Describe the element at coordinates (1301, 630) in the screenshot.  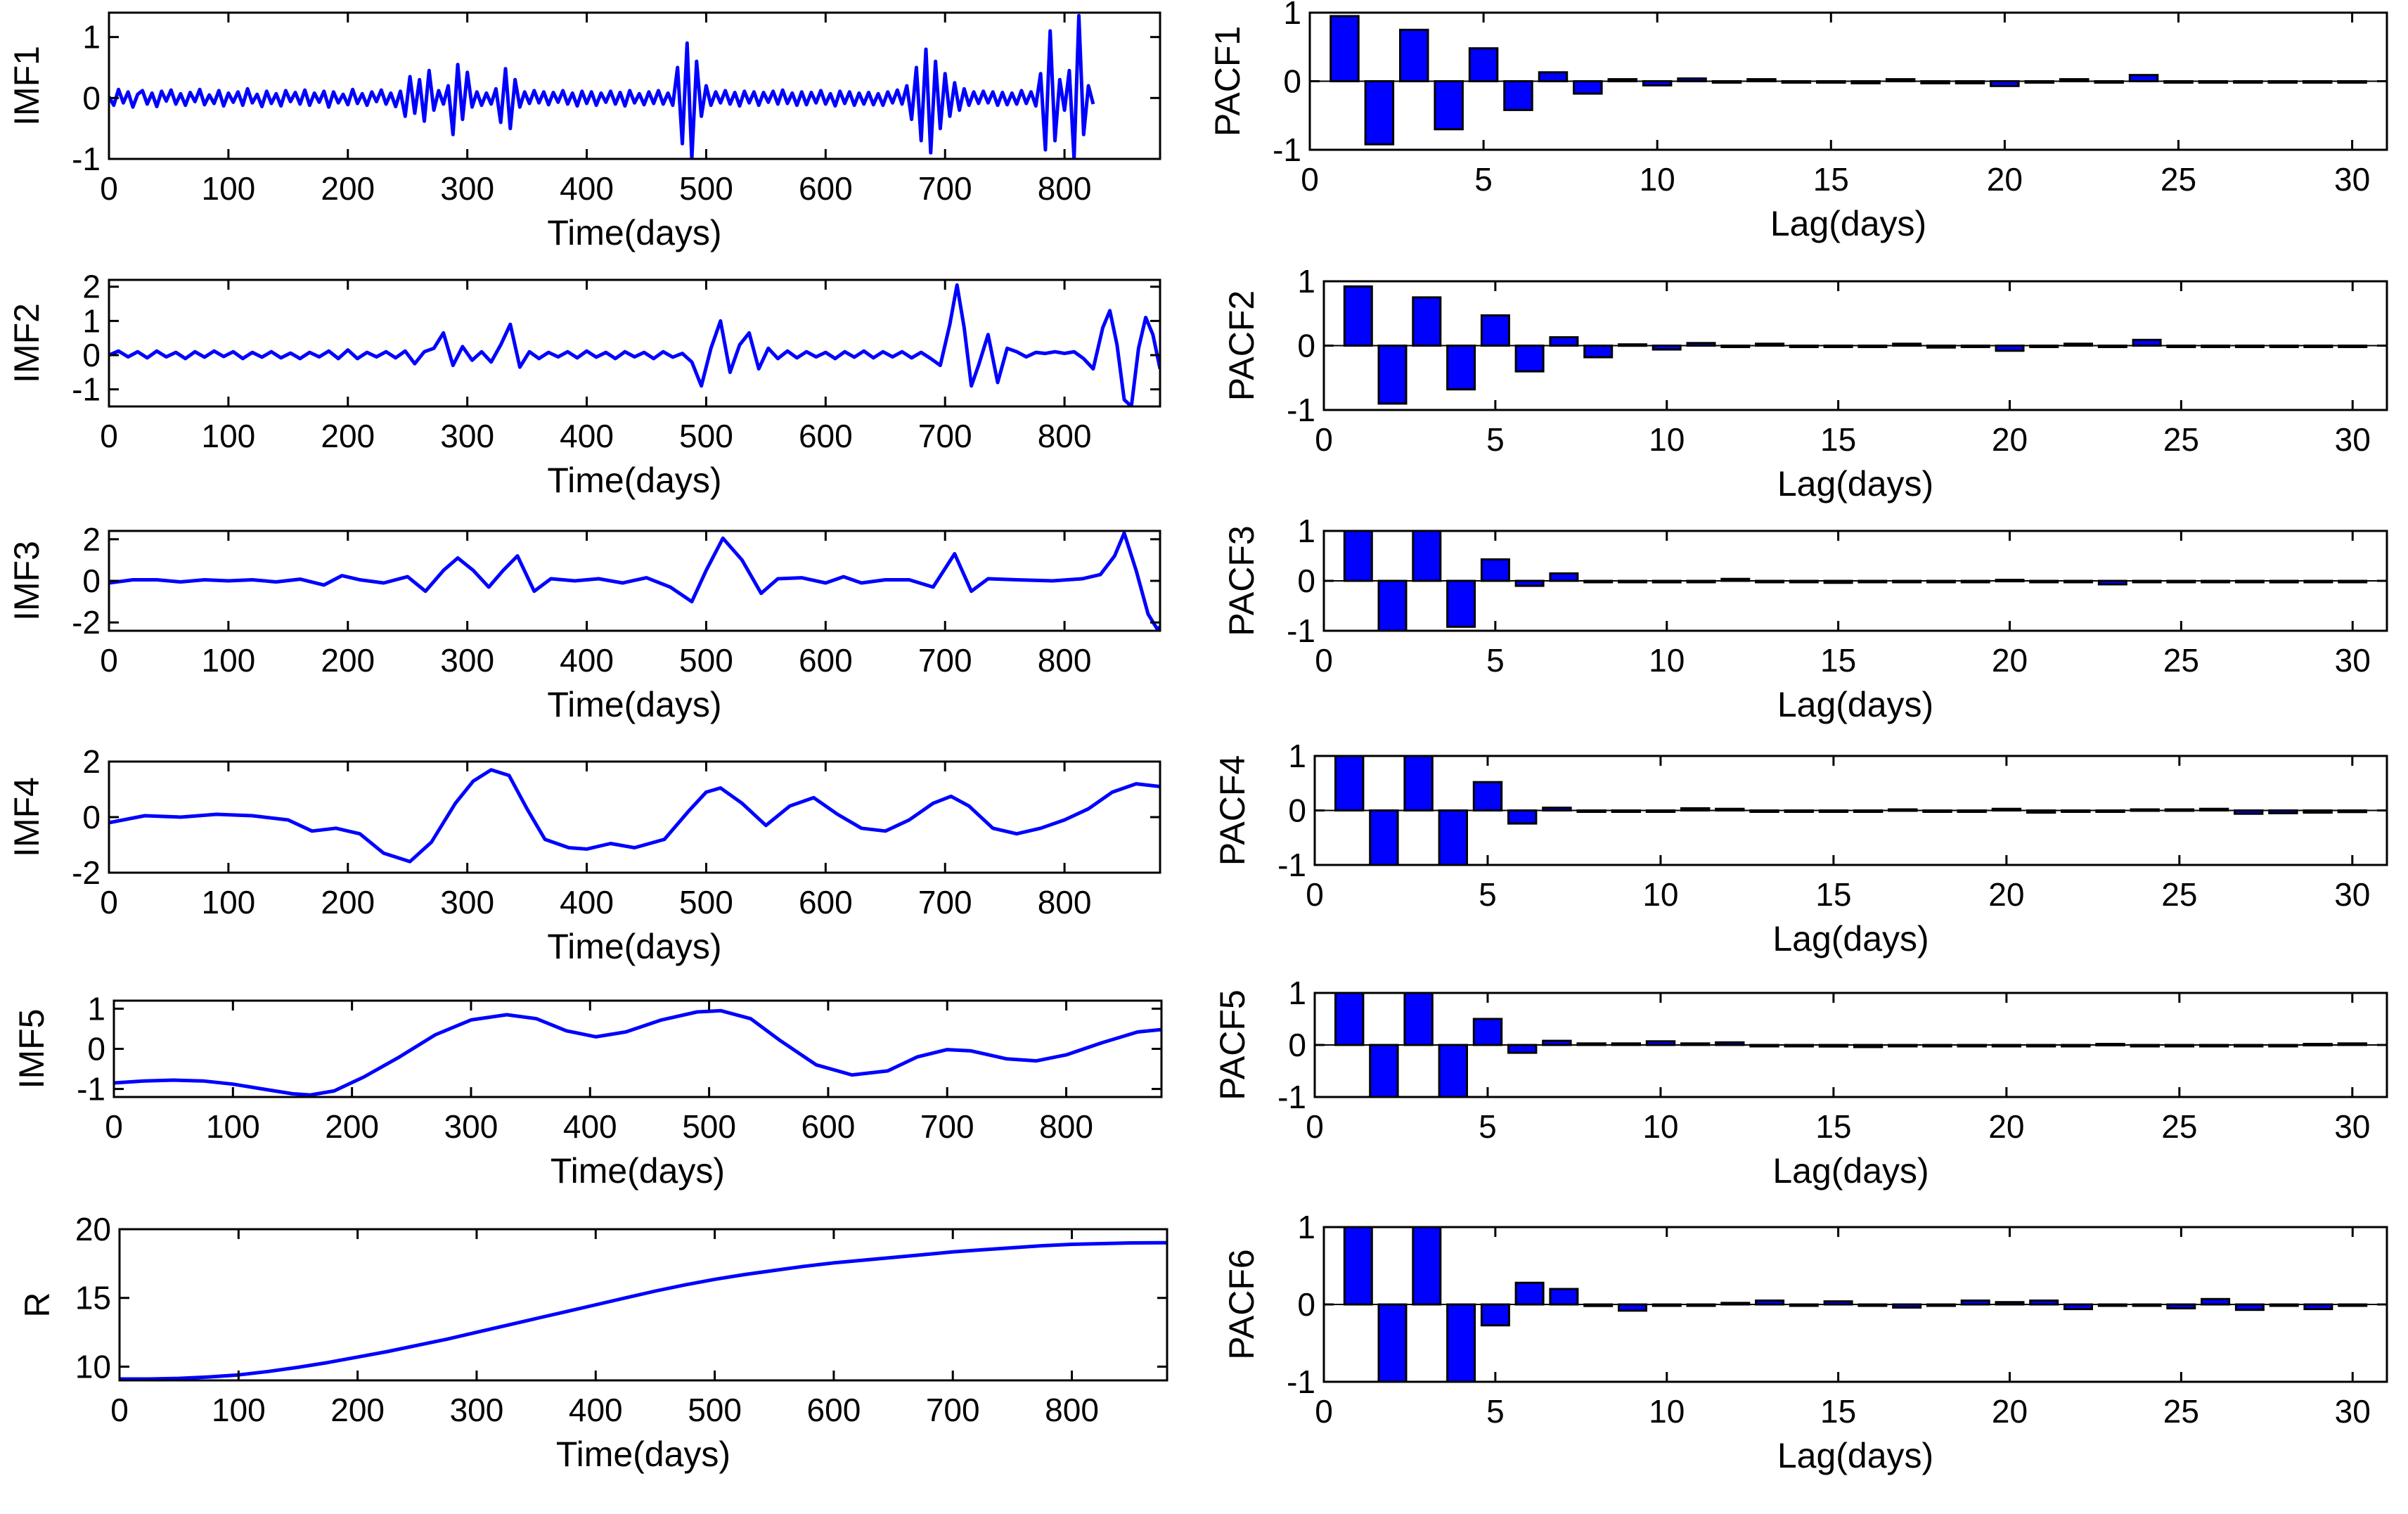
I see `pacf3-ytick-label: -1` at that location.